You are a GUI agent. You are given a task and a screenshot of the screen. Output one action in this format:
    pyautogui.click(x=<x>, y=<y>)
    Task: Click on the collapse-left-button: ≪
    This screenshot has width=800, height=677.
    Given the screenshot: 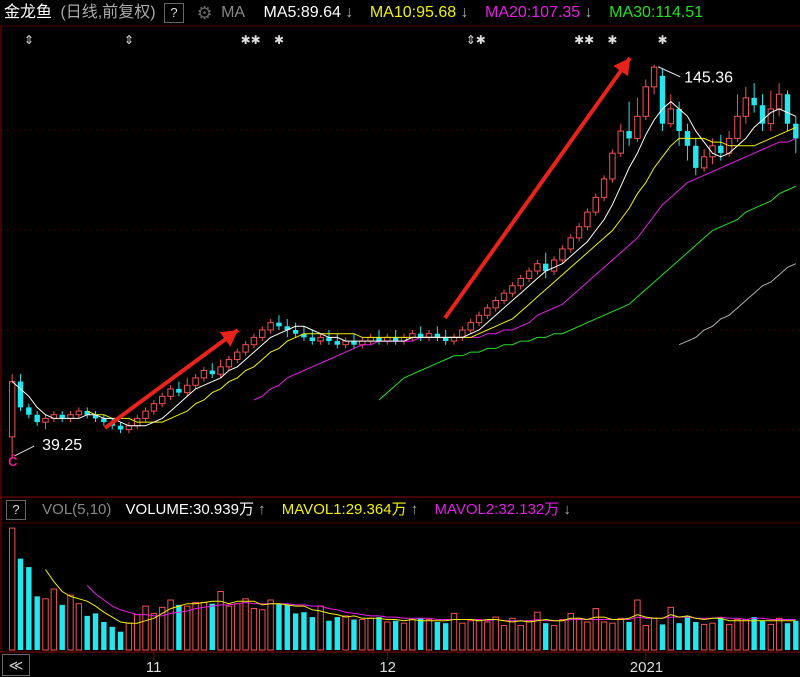 What is the action you would take?
    pyautogui.click(x=16, y=665)
    